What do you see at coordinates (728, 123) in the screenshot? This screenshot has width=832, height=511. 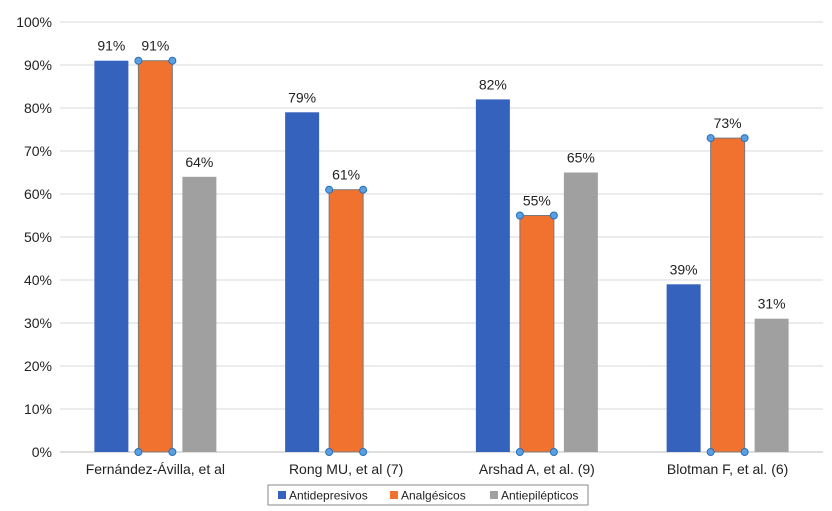 I see `data-label: 73%` at bounding box center [728, 123].